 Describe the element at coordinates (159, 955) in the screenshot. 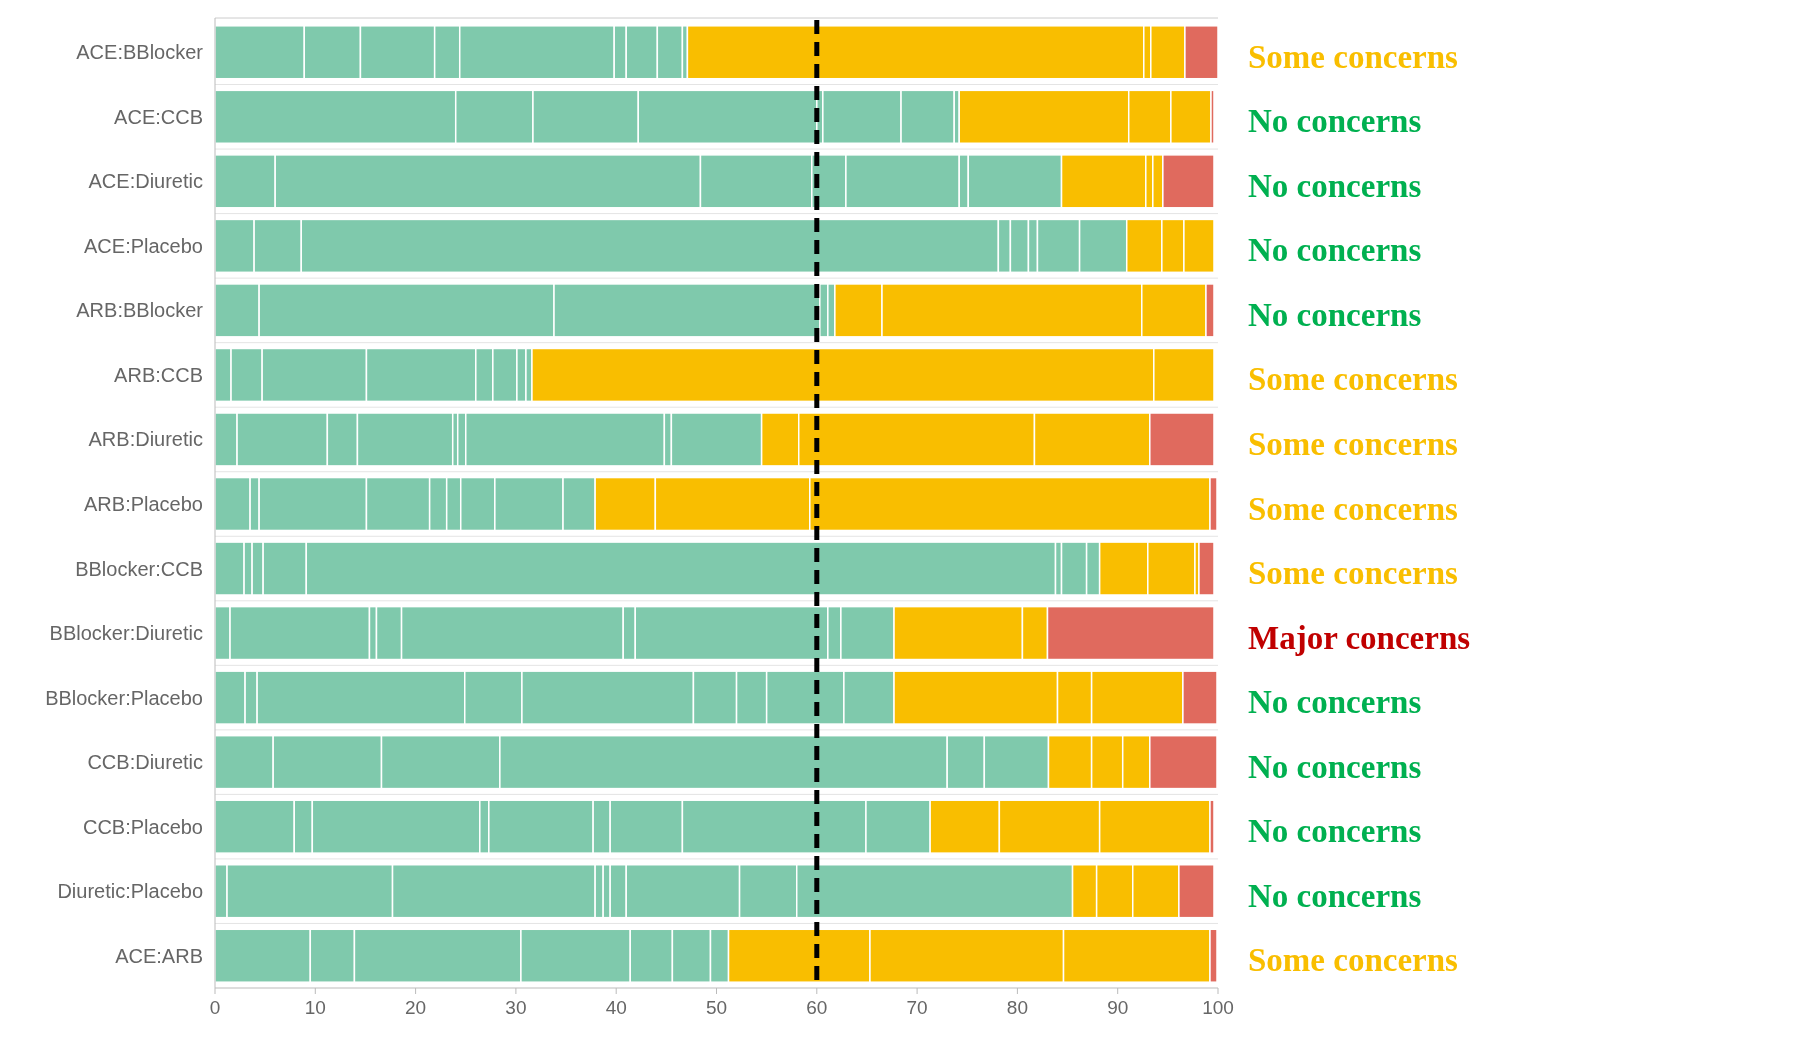

I see `y-tick-label: ACE:ARB` at that location.